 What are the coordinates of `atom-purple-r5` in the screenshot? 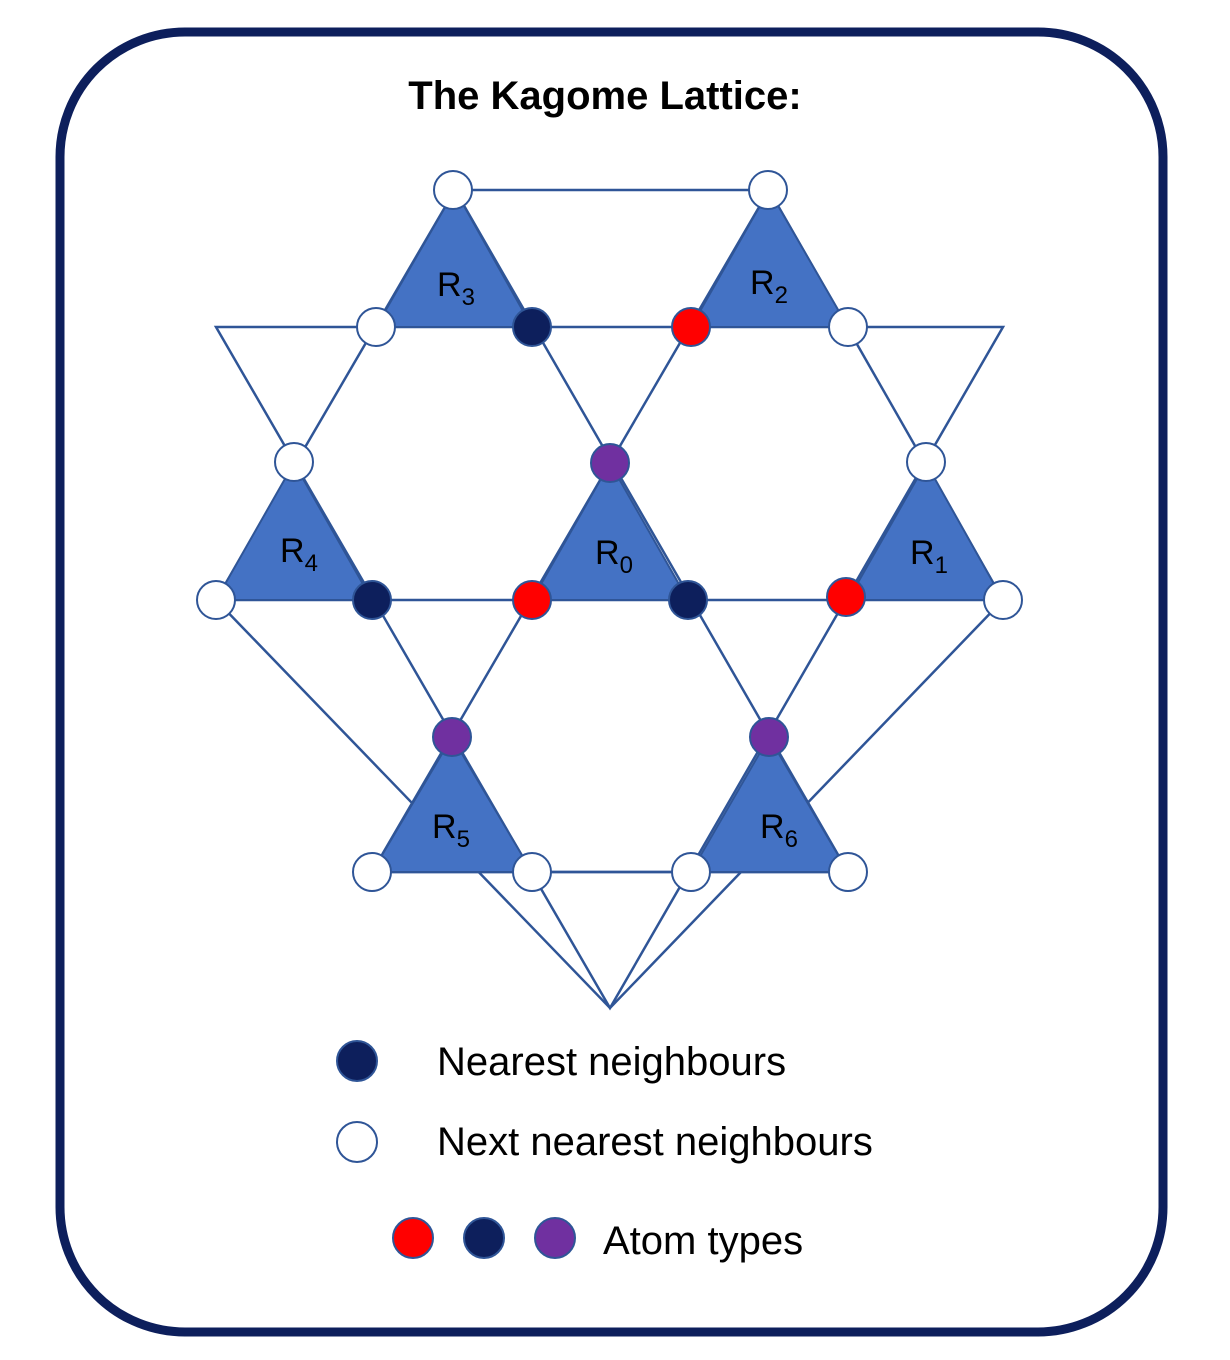 It's located at (452, 737).